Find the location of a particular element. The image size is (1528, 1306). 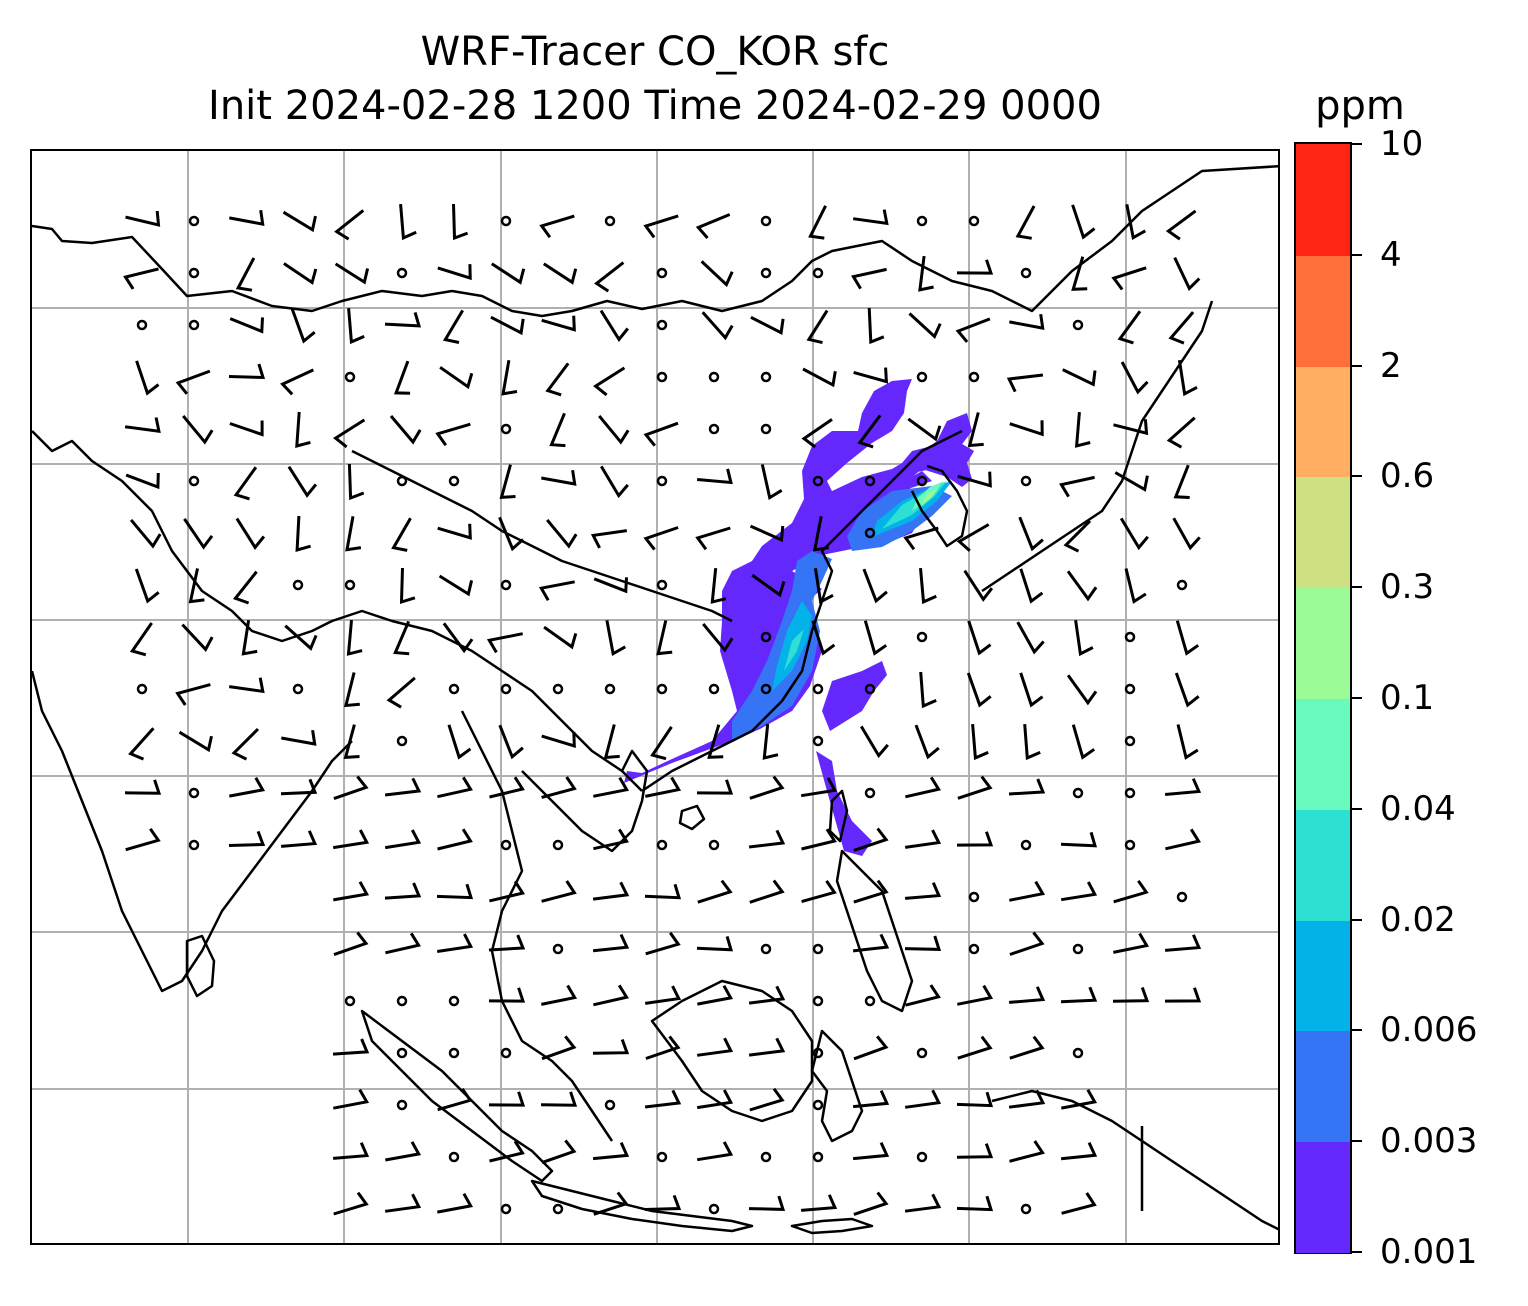

coastline-taiwan is located at coordinates (838, 816).